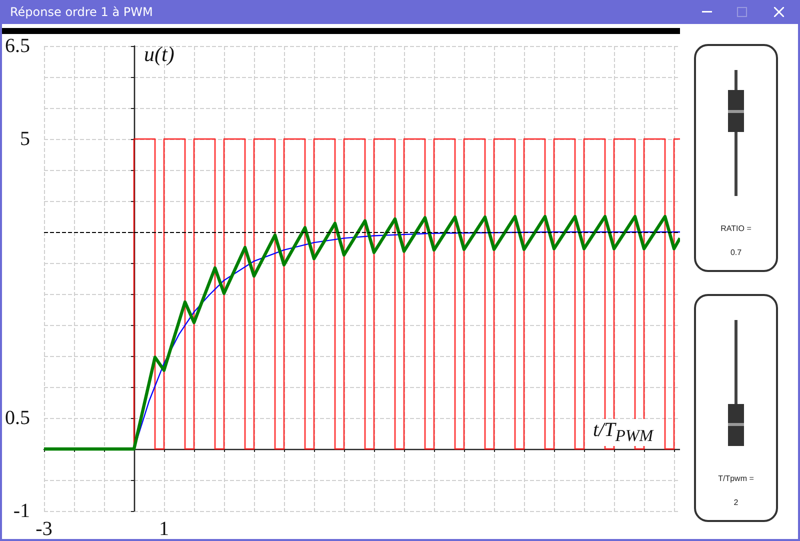 This screenshot has width=800, height=541. What do you see at coordinates (159, 54) in the screenshot?
I see `y-axis-title: u(t)` at bounding box center [159, 54].